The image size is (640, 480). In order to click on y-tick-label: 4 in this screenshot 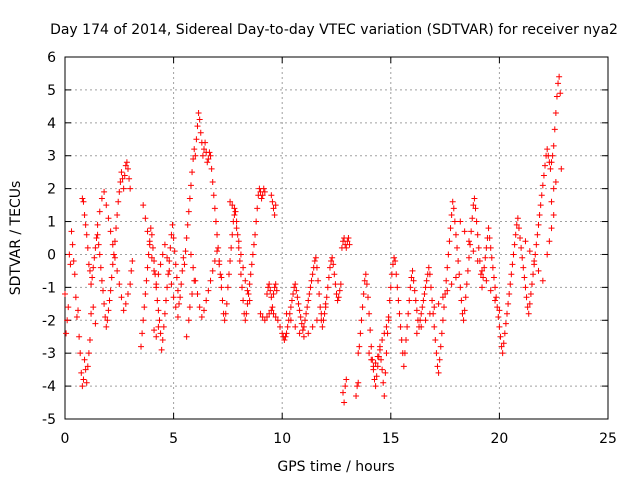, I will do `click(51, 124)`.